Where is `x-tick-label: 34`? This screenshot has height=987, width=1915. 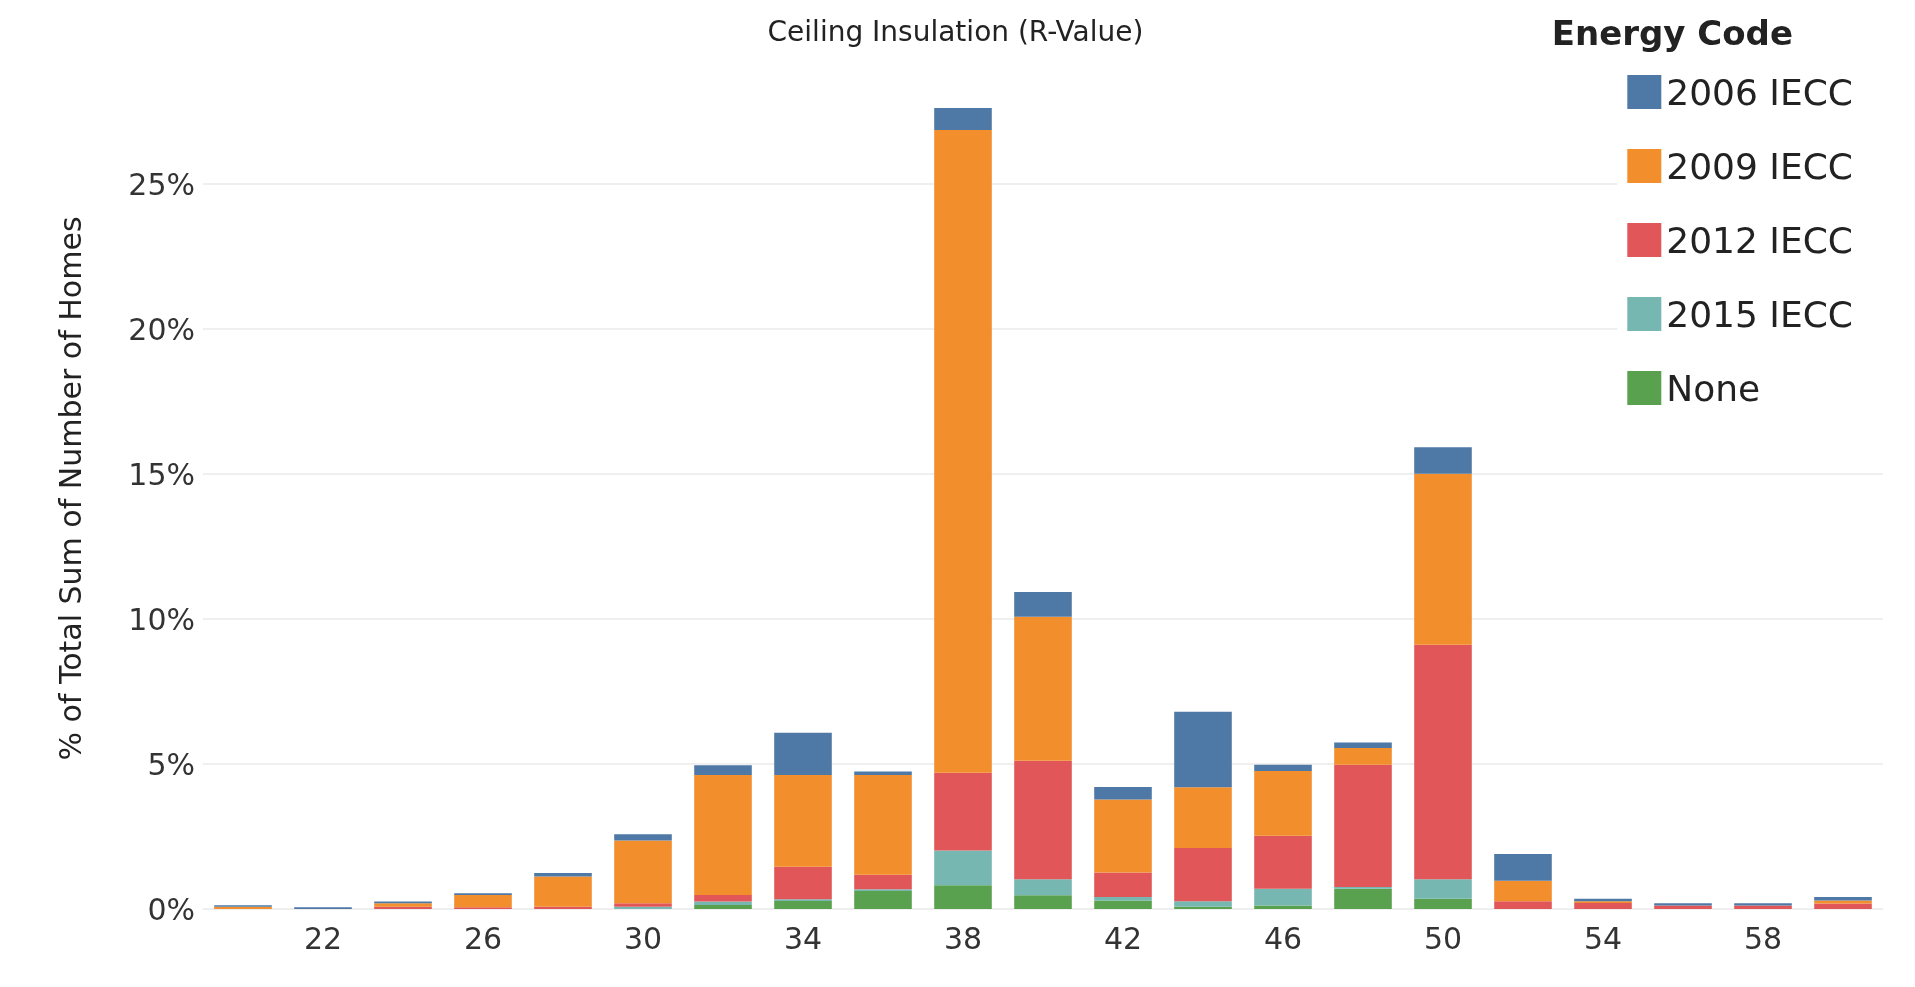 x-tick-label: 34 is located at coordinates (803, 938).